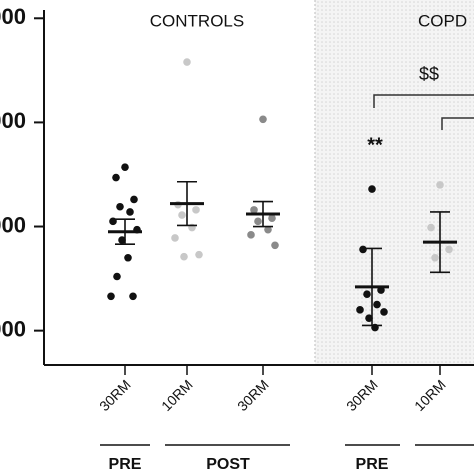  What do you see at coordinates (197, 20) in the screenshot?
I see `panel-title: CONTROLS` at bounding box center [197, 20].